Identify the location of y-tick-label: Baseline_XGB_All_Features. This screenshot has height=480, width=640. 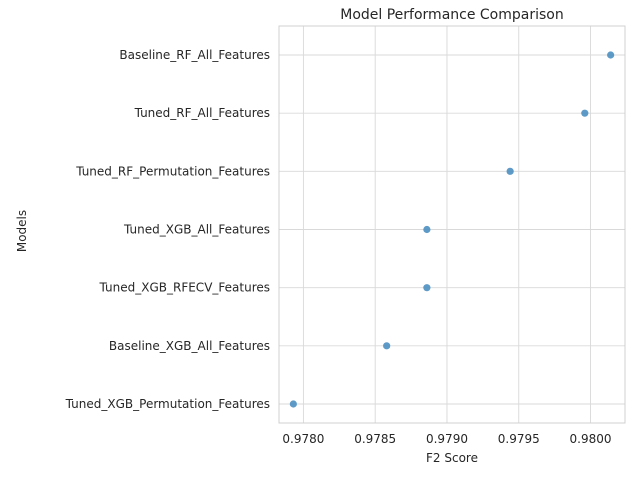
(189, 346).